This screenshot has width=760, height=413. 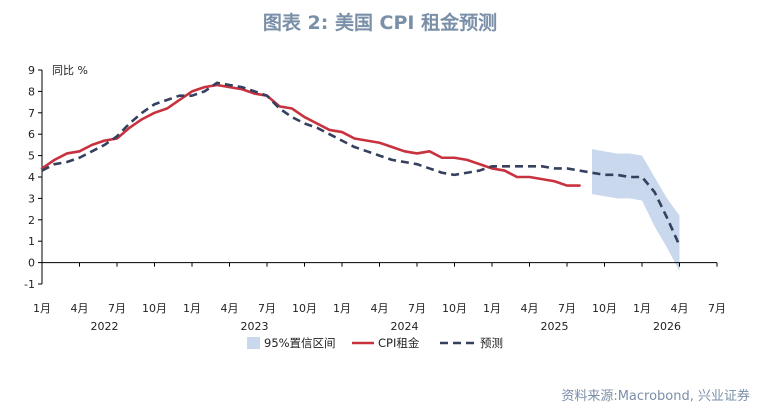 I want to click on legend-band-label: 95%置信区间, so click(x=300, y=343).